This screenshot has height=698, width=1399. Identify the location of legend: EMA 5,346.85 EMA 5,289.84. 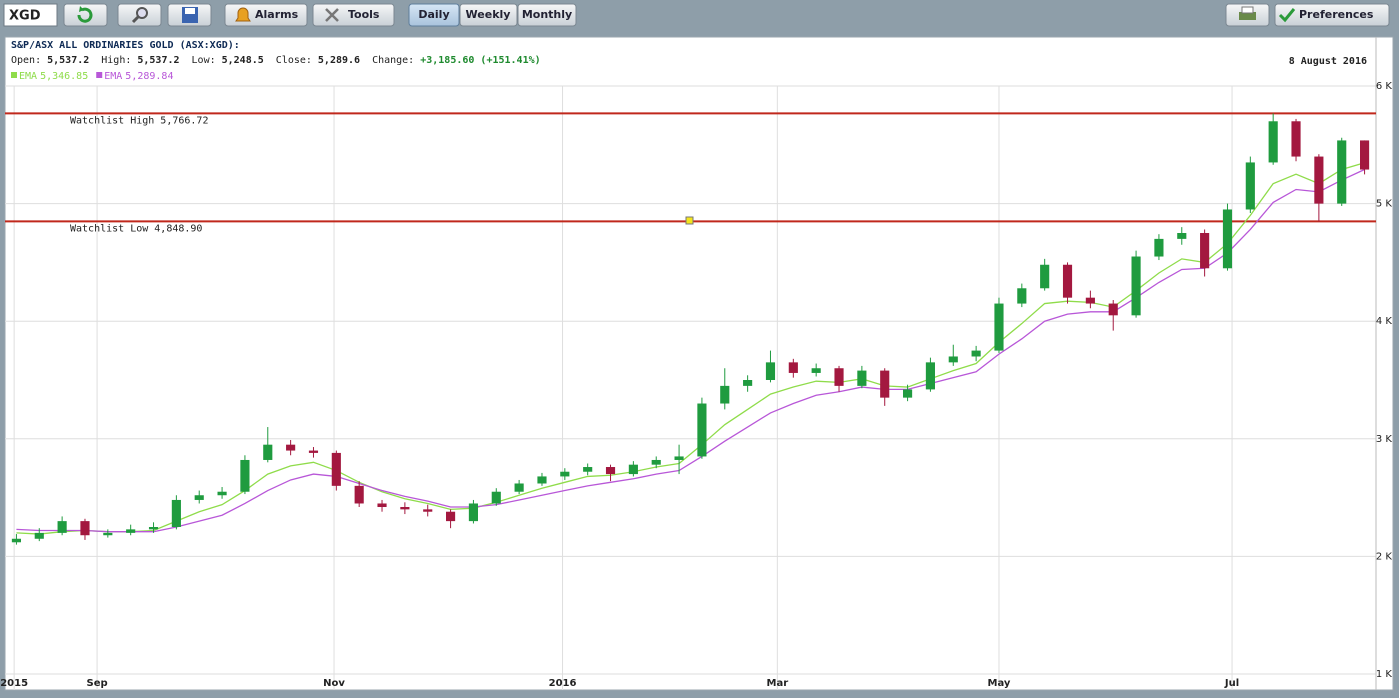
(92, 76).